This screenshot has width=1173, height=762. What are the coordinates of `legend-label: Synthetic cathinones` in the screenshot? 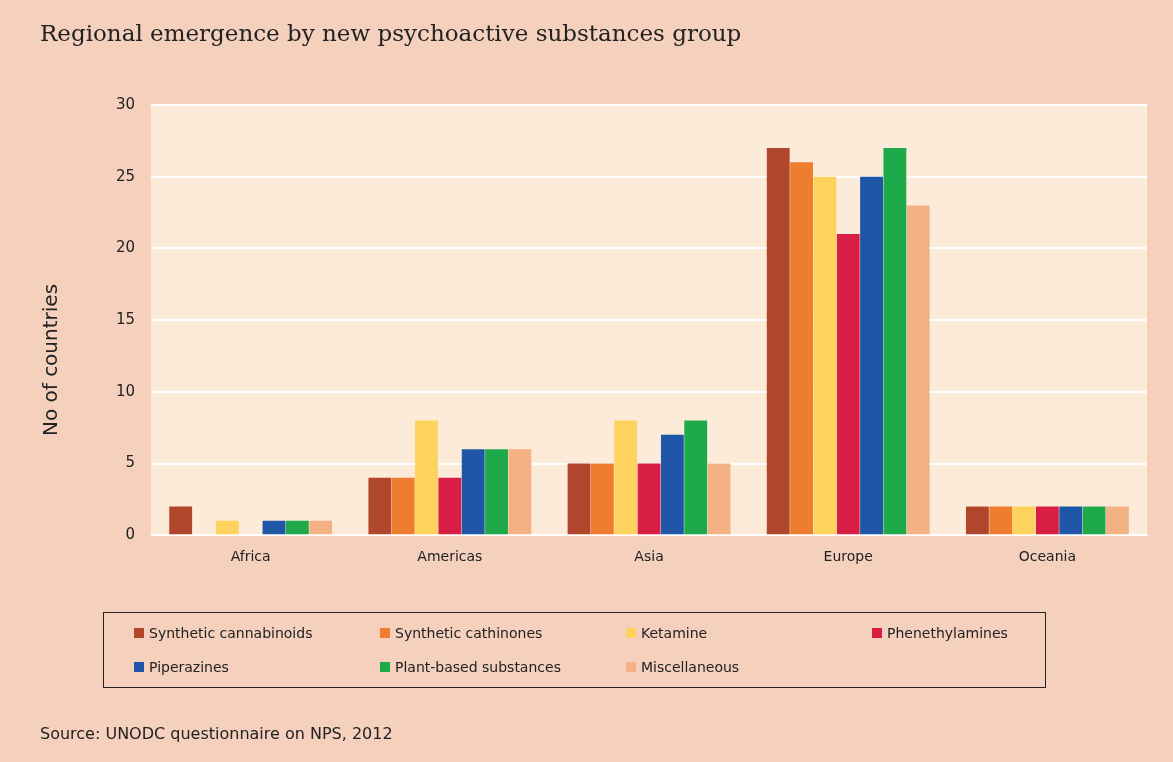 It's located at (469, 633).